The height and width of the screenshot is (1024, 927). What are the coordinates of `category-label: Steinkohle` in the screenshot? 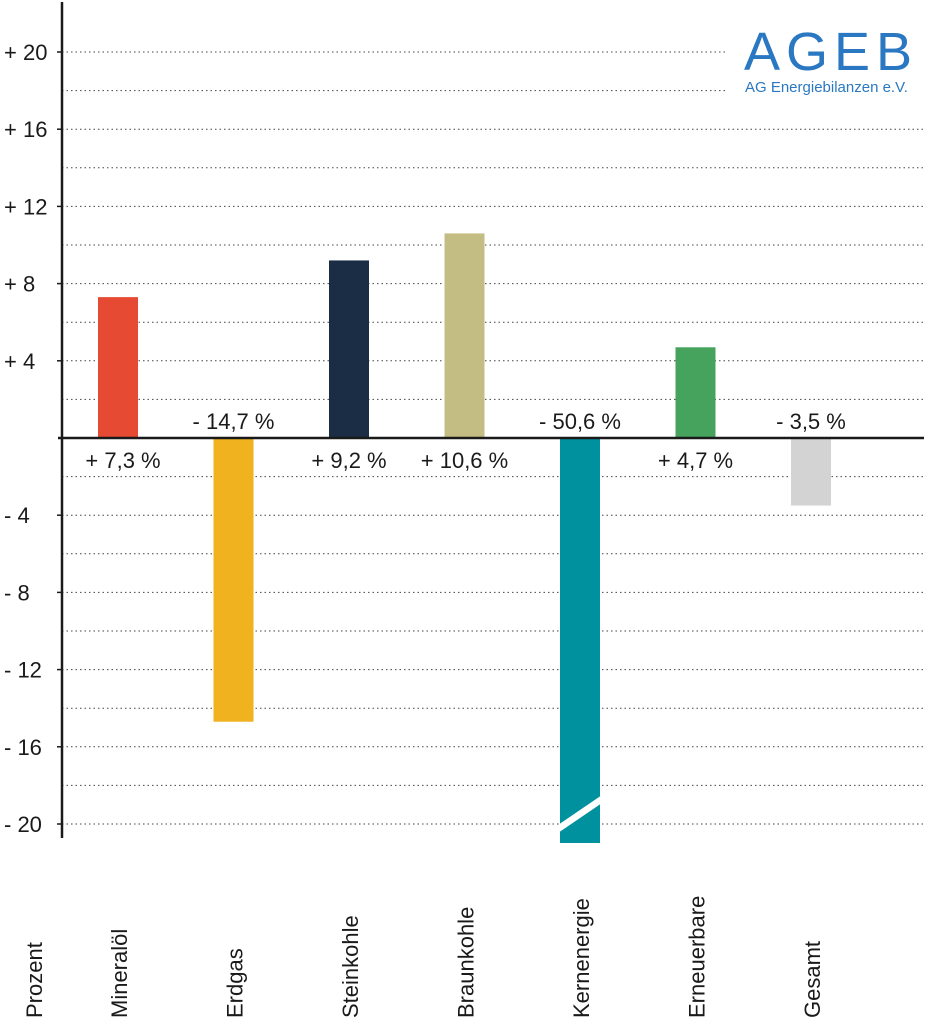 It's located at (350, 966).